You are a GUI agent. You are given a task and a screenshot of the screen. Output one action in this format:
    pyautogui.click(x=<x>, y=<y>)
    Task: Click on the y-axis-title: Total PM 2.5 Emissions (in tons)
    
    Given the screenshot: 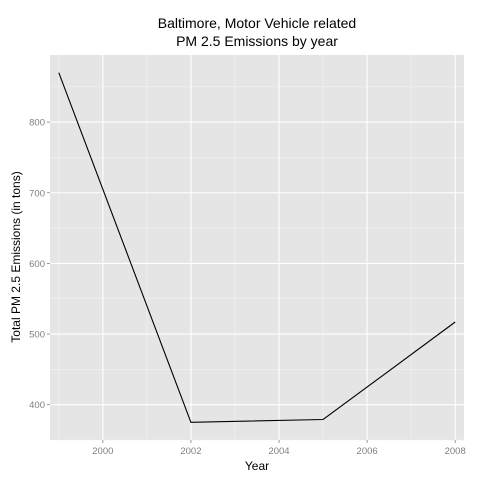 What is the action you would take?
    pyautogui.click(x=16, y=256)
    